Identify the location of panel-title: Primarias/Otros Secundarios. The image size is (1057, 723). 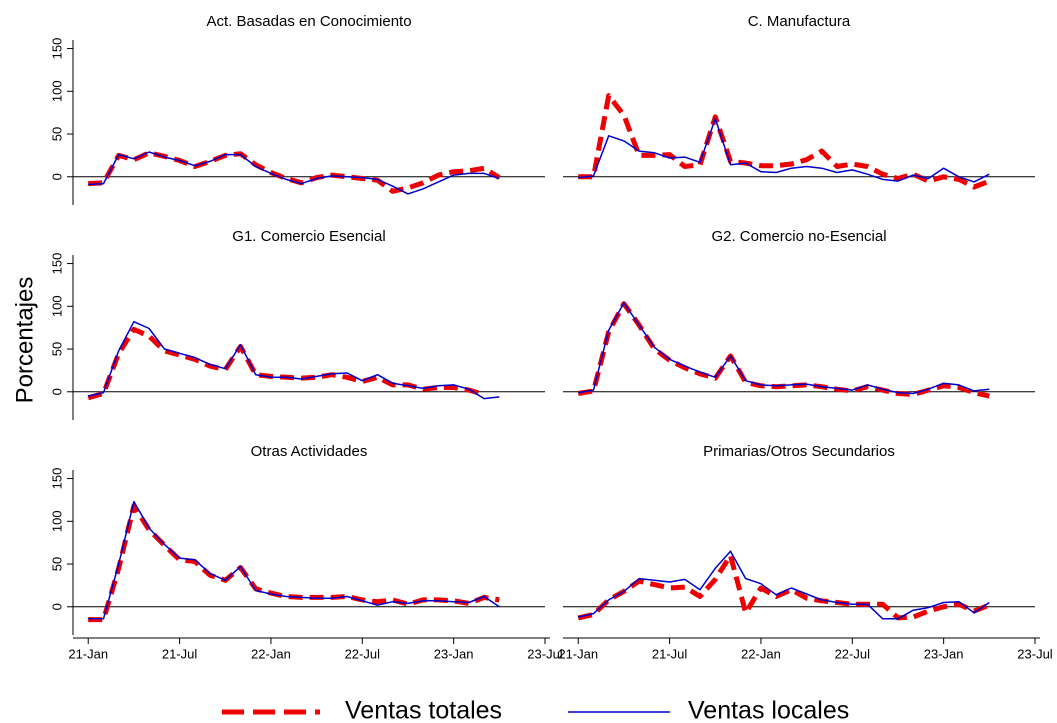
(799, 451).